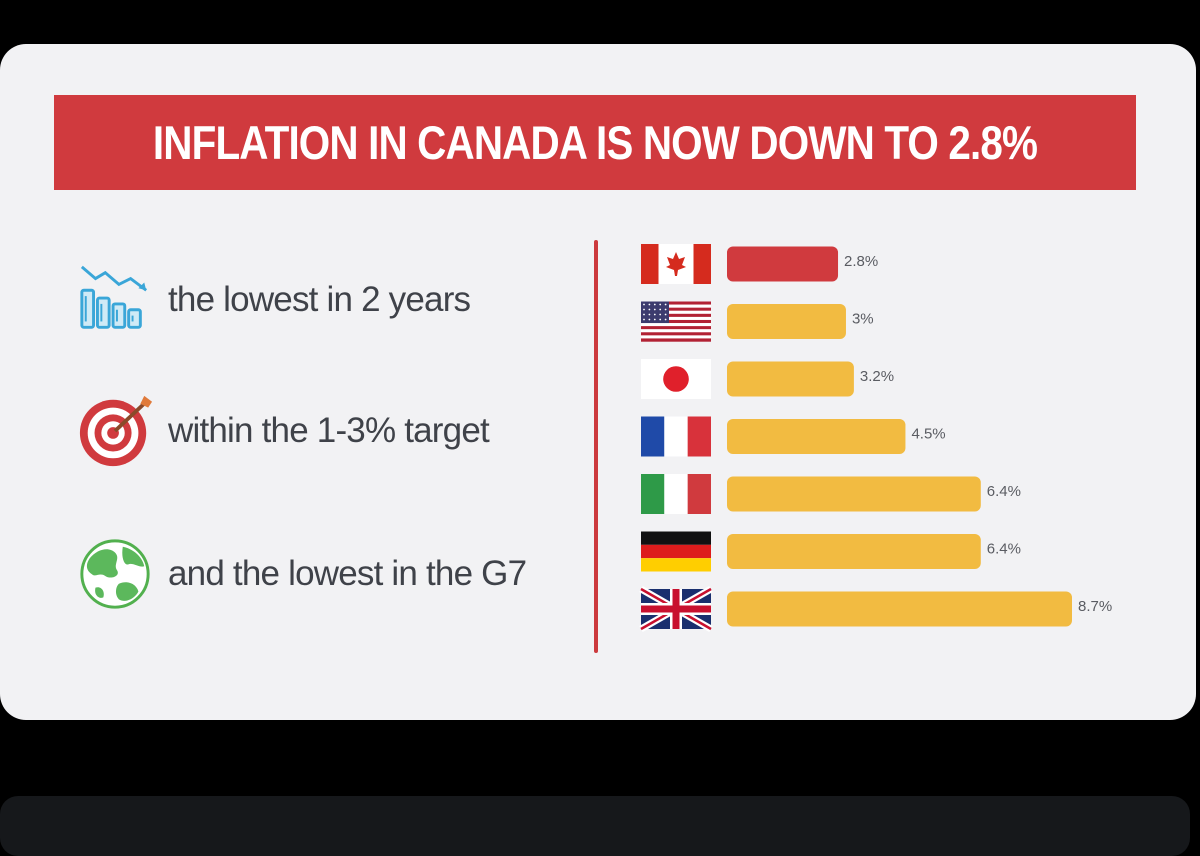  I want to click on fact-text-lowest-two-years: the lowest in 2 years, so click(319, 299).